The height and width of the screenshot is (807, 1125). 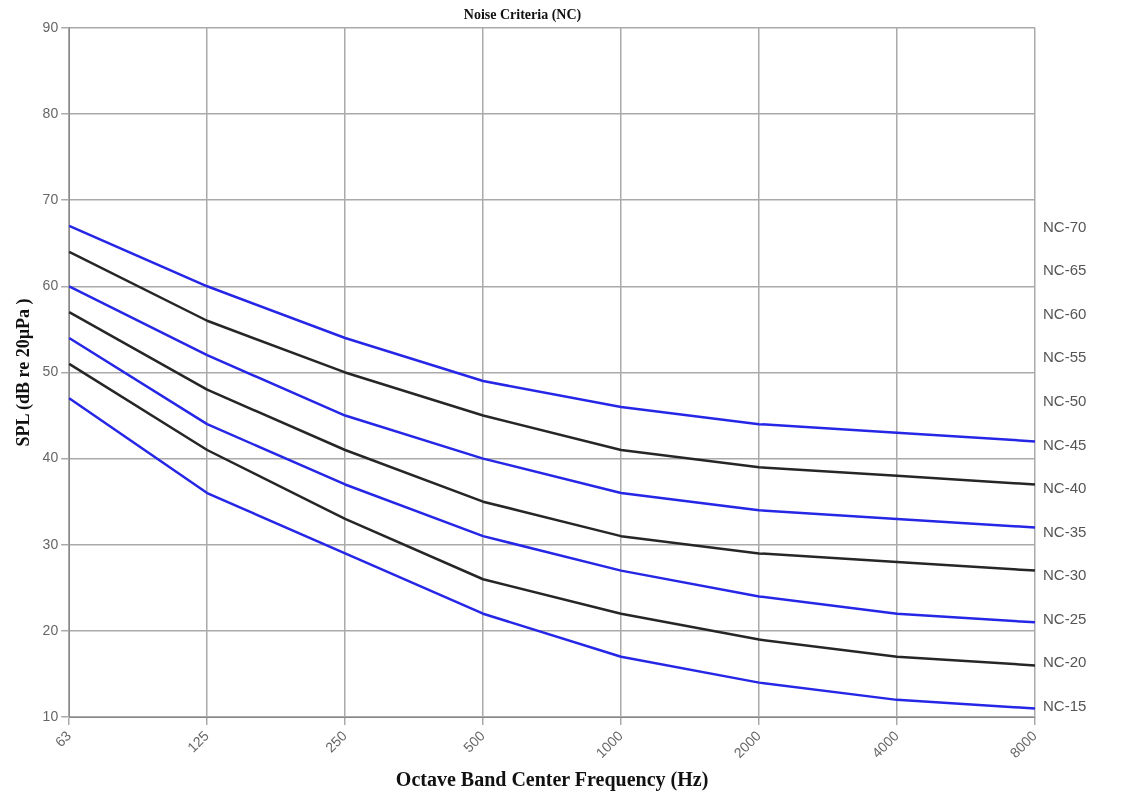 I want to click on text: NC-70, so click(x=1065, y=226).